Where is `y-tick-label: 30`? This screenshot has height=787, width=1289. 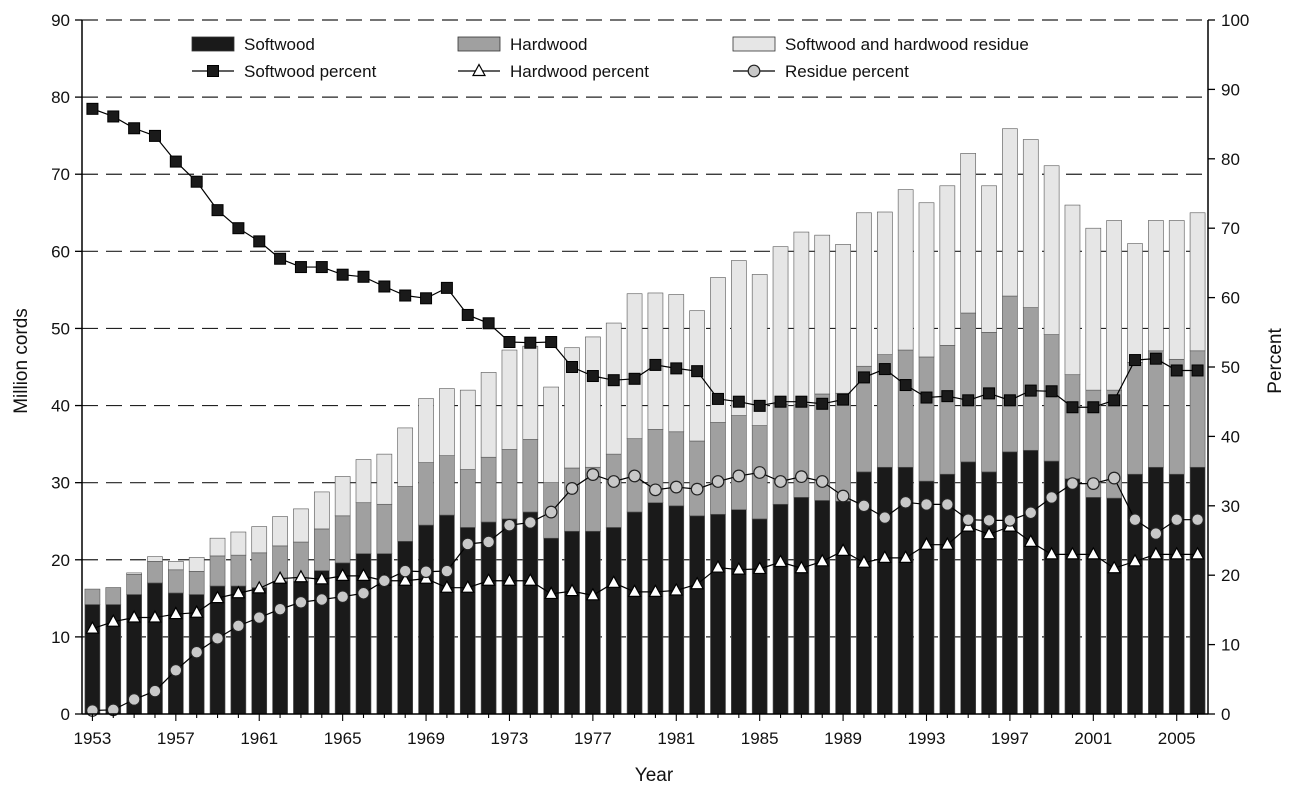
y-tick-label: 30 is located at coordinates (60, 483).